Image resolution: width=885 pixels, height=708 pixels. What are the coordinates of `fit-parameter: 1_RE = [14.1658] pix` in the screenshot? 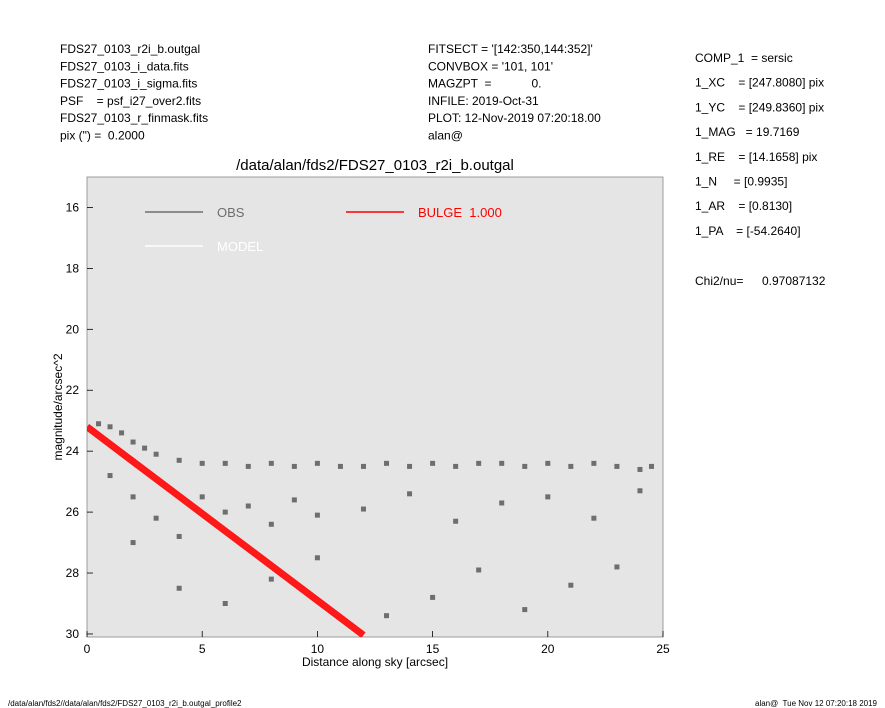 It's located at (756, 157).